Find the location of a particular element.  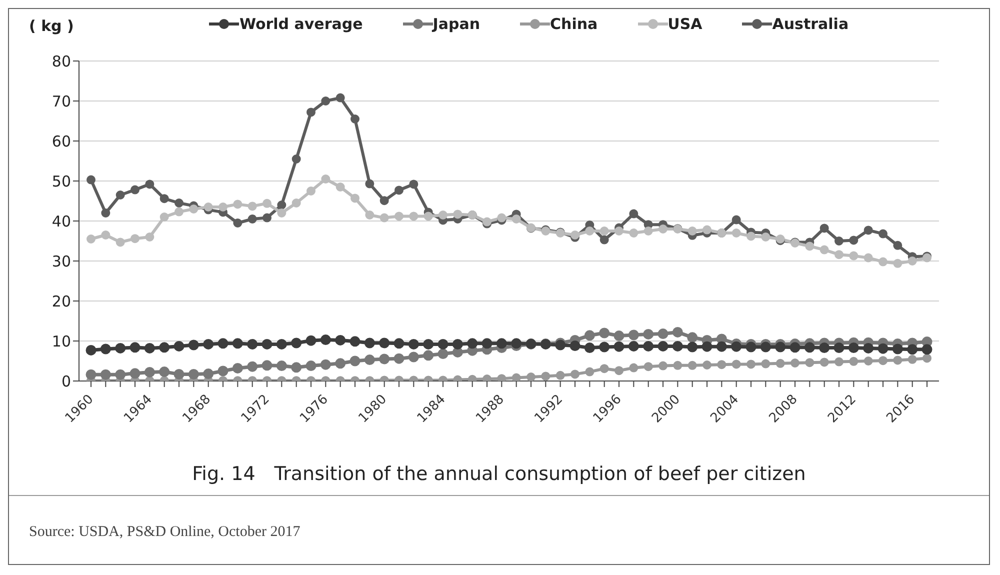

y-tick-label: 0 is located at coordinates (66, 381).